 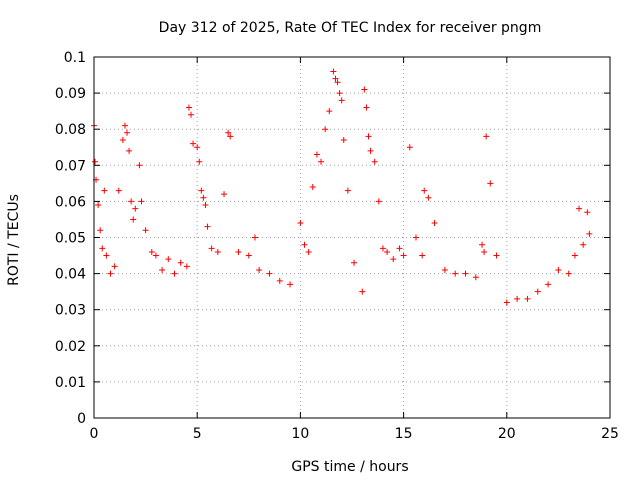 What do you see at coordinates (70, 94) in the screenshot?
I see `y-tick-label: 0.09` at bounding box center [70, 94].